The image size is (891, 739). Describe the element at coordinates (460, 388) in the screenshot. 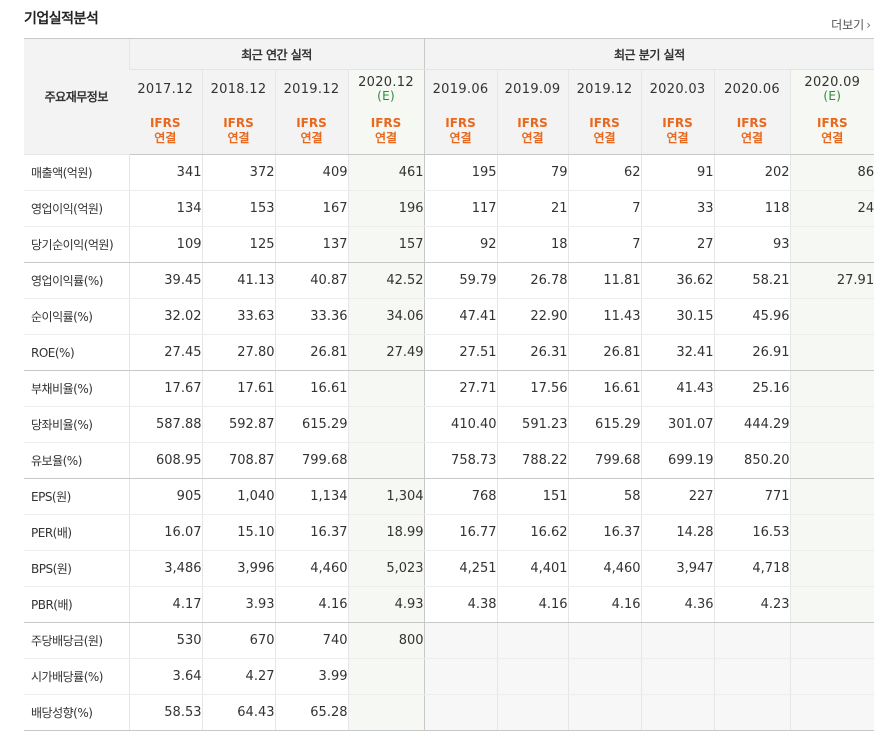

I see `table-cell: 27.71` at that location.